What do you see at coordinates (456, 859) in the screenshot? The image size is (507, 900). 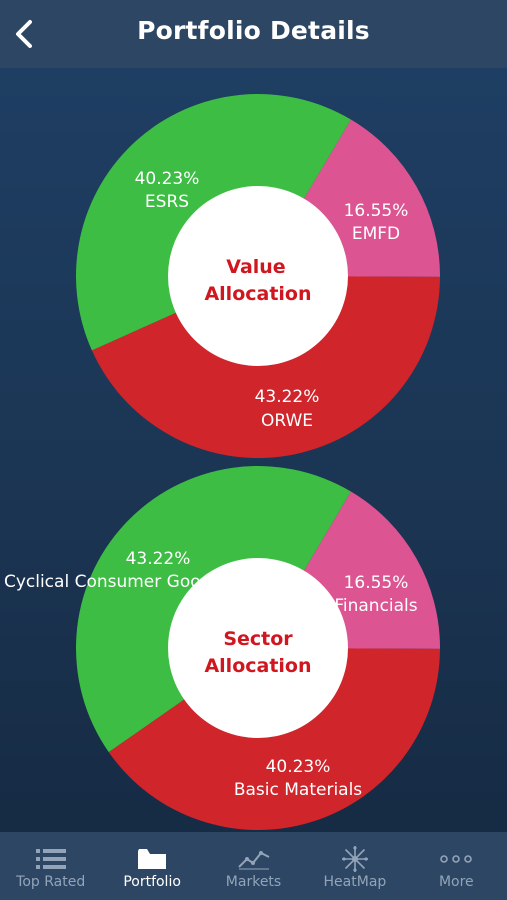 I see `more-dots-icon` at bounding box center [456, 859].